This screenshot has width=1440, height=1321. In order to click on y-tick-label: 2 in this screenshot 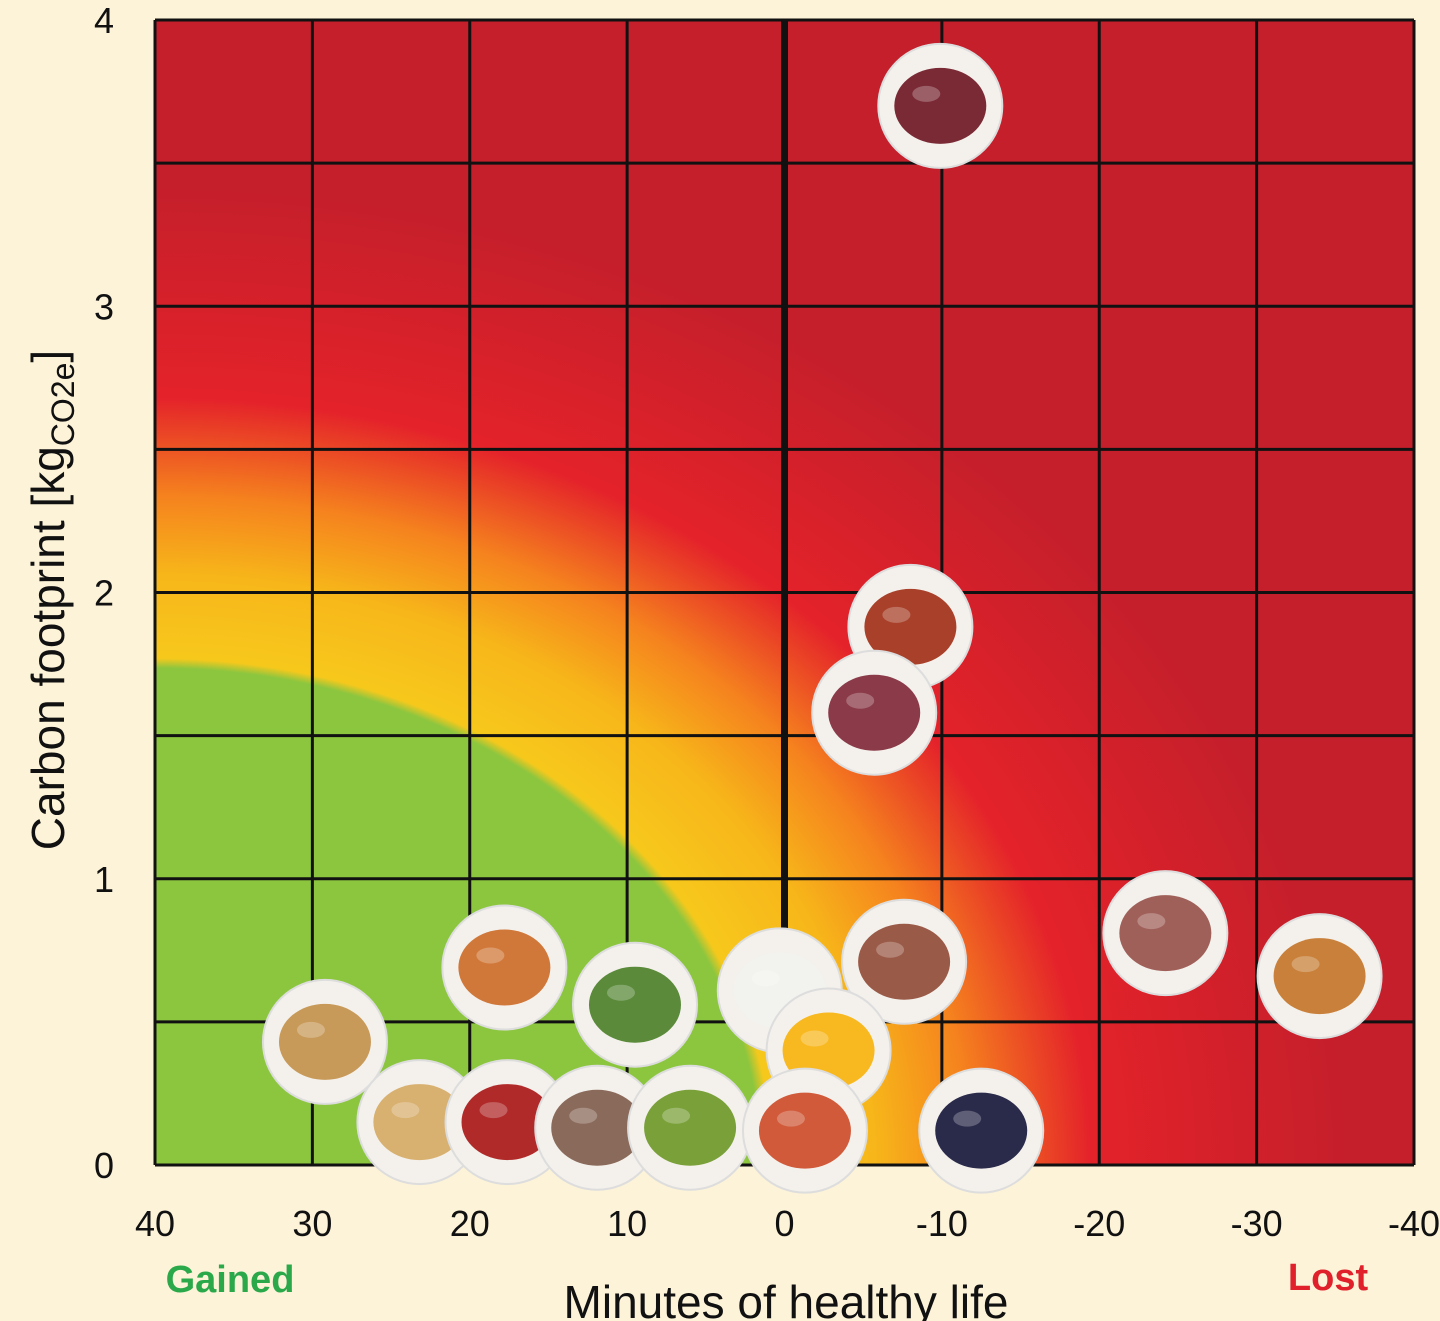, I will do `click(104, 593)`.